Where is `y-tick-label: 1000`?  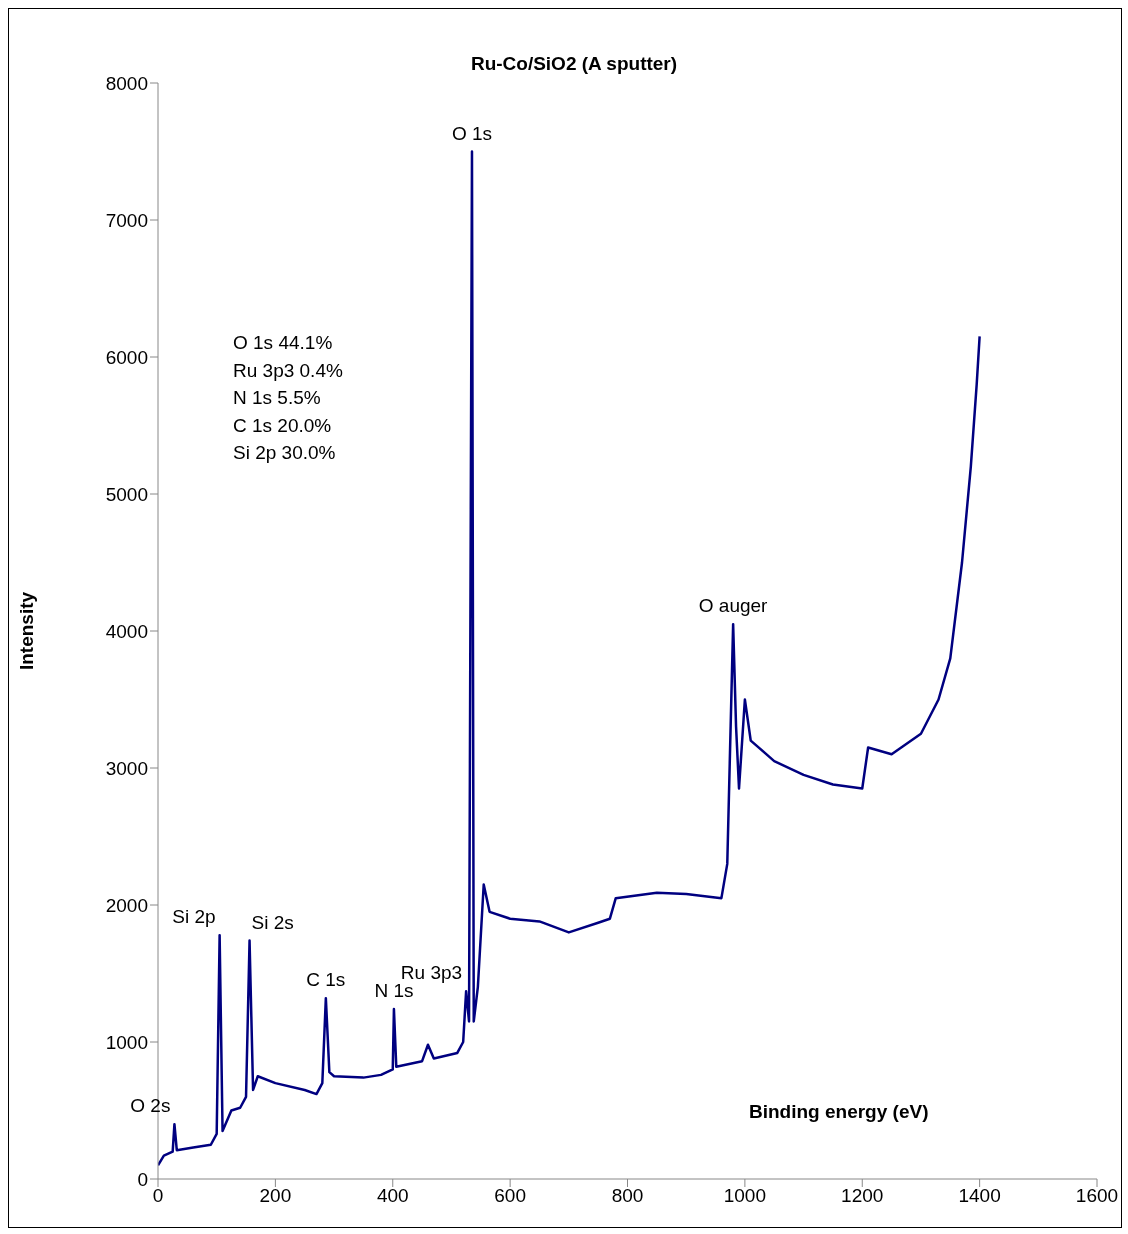 y-tick-label: 1000 is located at coordinates (126, 1042).